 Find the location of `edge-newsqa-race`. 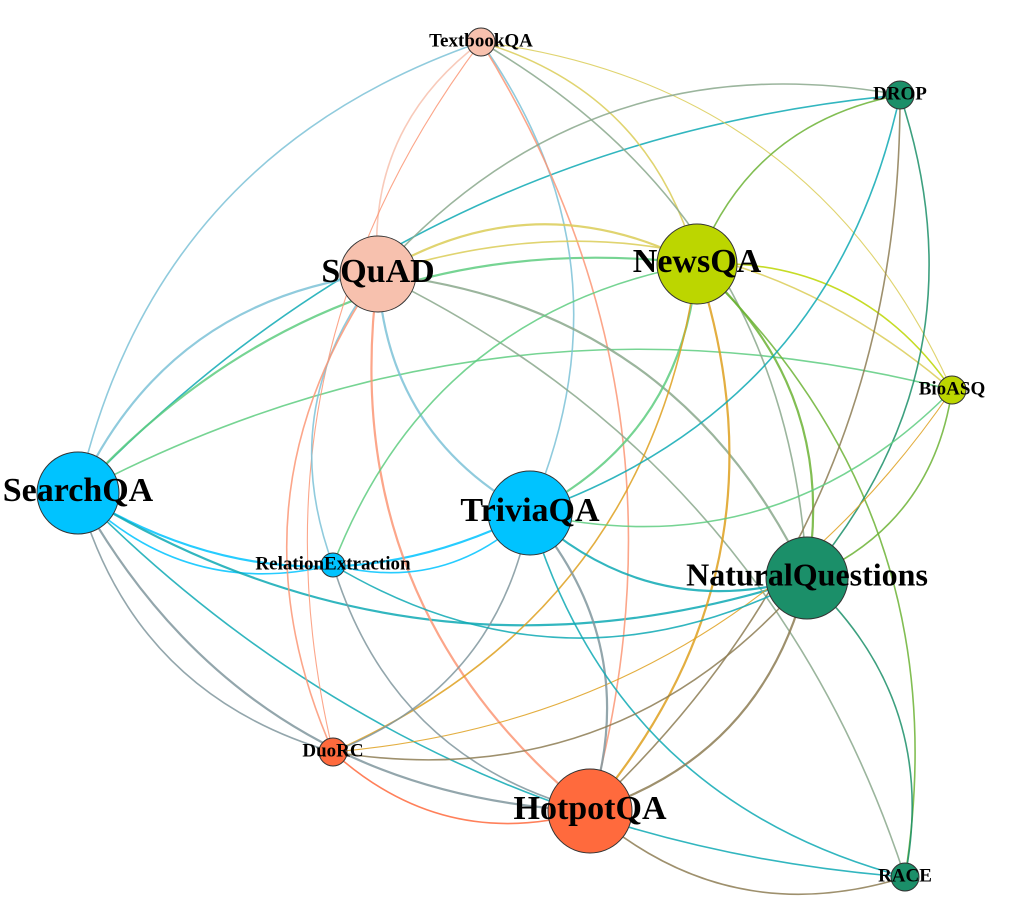

edge-newsqa-race is located at coordinates (806, 570).